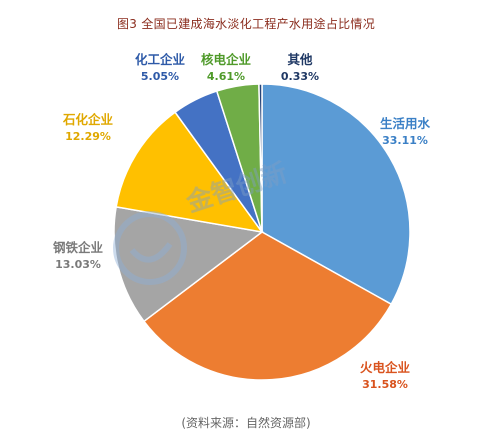  I want to click on slice-category-label: 生活用水, so click(405, 123).